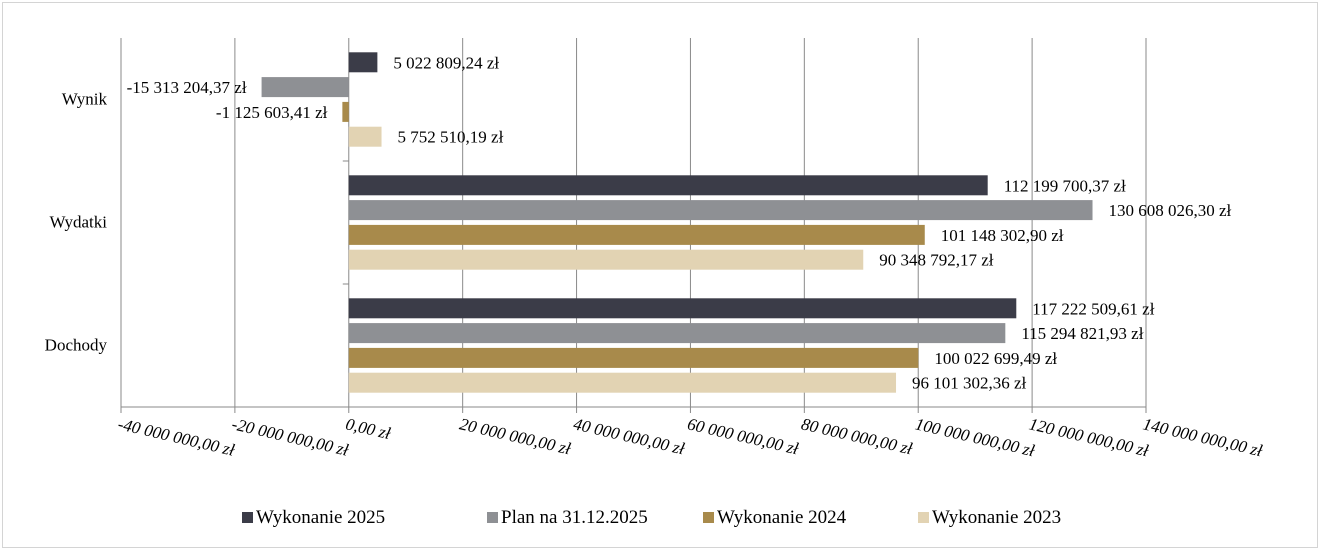  I want to click on category-label: Wydatki, so click(78, 222).